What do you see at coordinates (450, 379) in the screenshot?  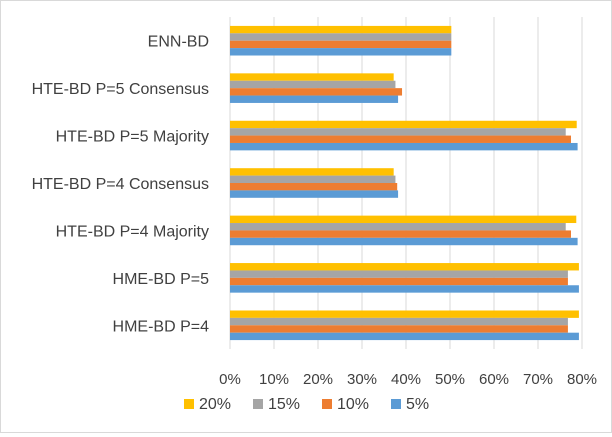 I see `x-tick-label: 50%` at bounding box center [450, 379].